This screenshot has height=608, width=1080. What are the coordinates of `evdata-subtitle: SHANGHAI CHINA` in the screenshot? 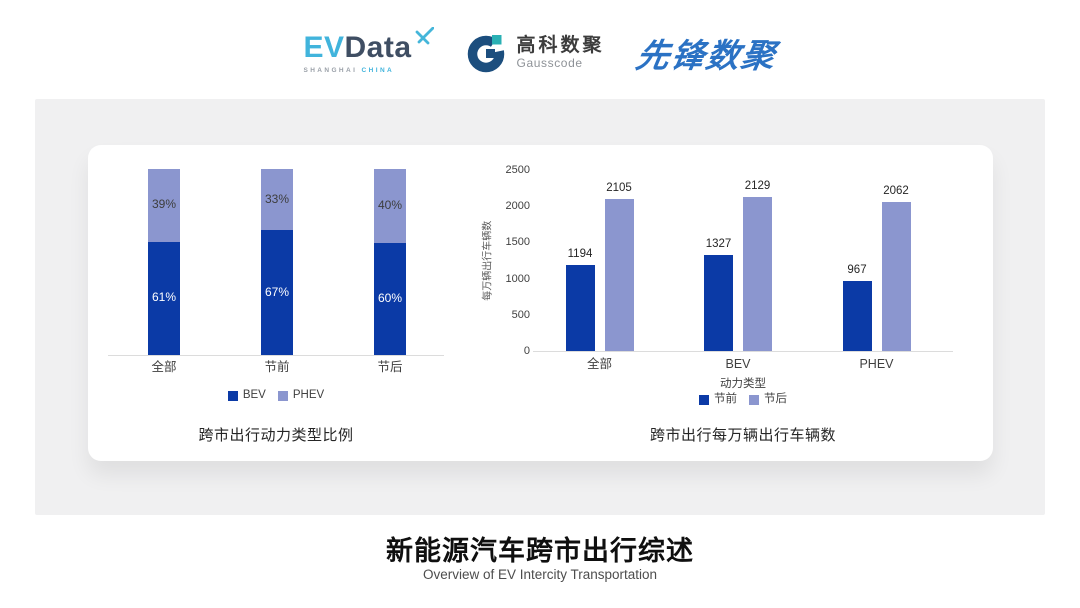 It's located at (368, 70).